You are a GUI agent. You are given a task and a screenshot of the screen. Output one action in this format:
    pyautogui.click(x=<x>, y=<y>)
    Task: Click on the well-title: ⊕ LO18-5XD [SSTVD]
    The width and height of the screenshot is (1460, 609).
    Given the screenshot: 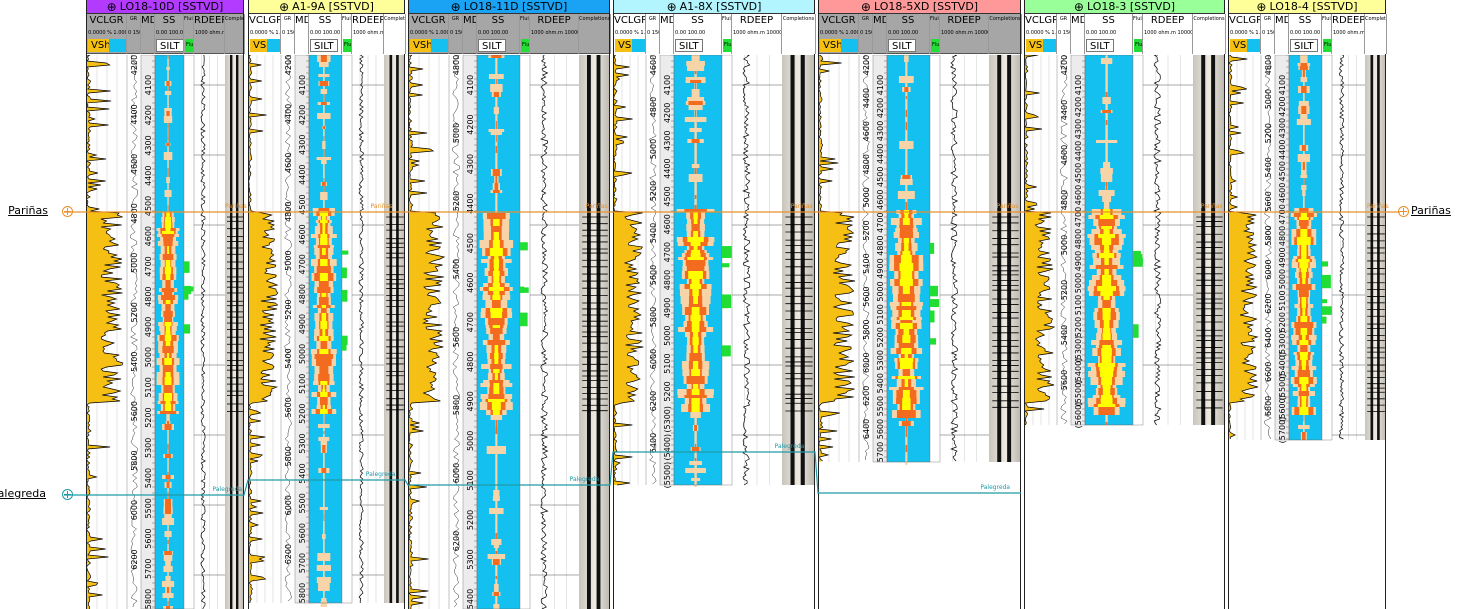 What is the action you would take?
    pyautogui.click(x=919, y=7)
    